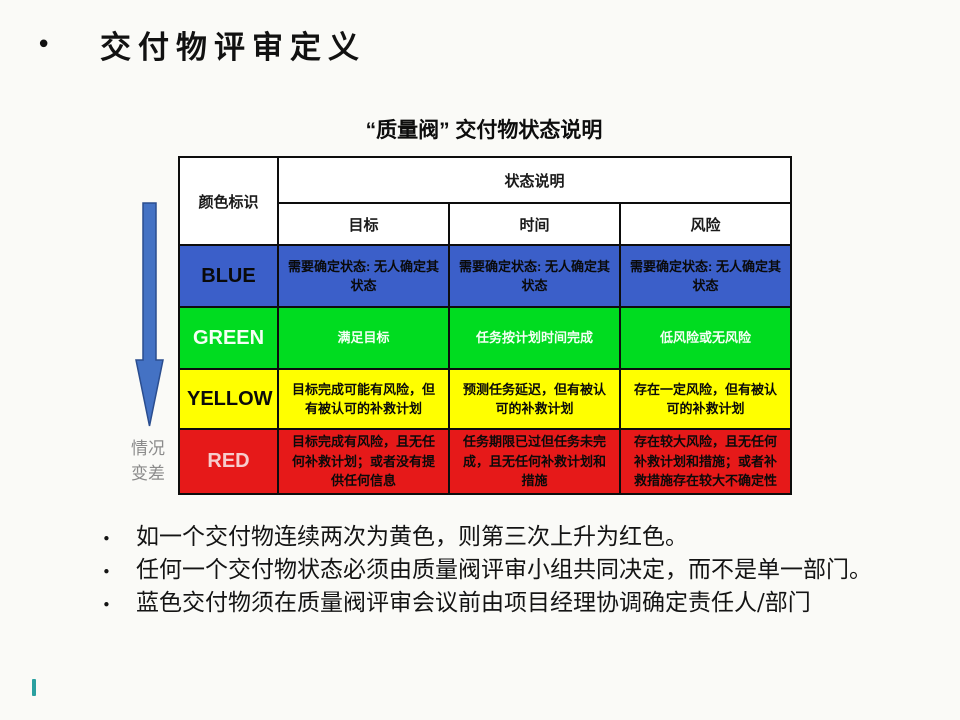  Describe the element at coordinates (148, 473) in the screenshot. I see `worsening-label-line2: 变差` at that location.